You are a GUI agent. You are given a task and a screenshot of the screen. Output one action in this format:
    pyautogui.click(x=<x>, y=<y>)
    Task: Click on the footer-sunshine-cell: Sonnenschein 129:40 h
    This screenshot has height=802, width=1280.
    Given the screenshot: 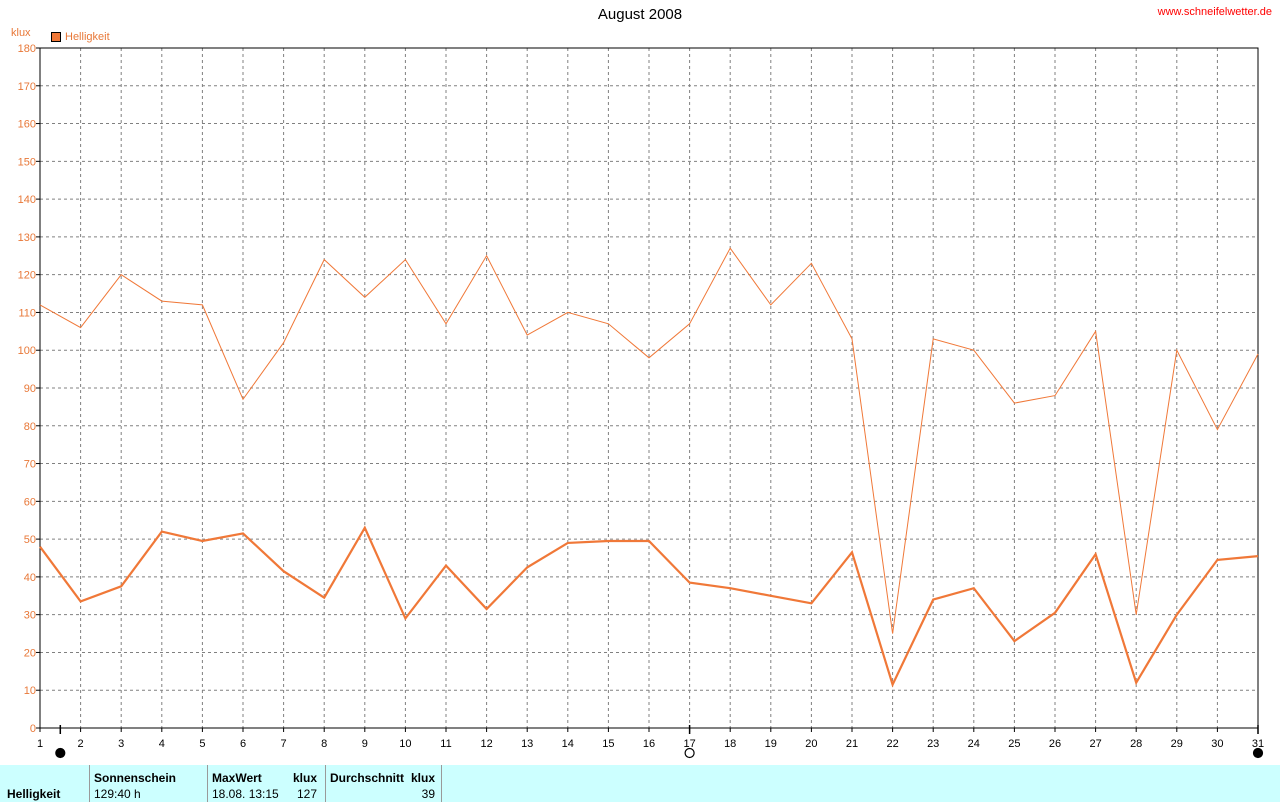 What is the action you would take?
    pyautogui.click(x=149, y=783)
    